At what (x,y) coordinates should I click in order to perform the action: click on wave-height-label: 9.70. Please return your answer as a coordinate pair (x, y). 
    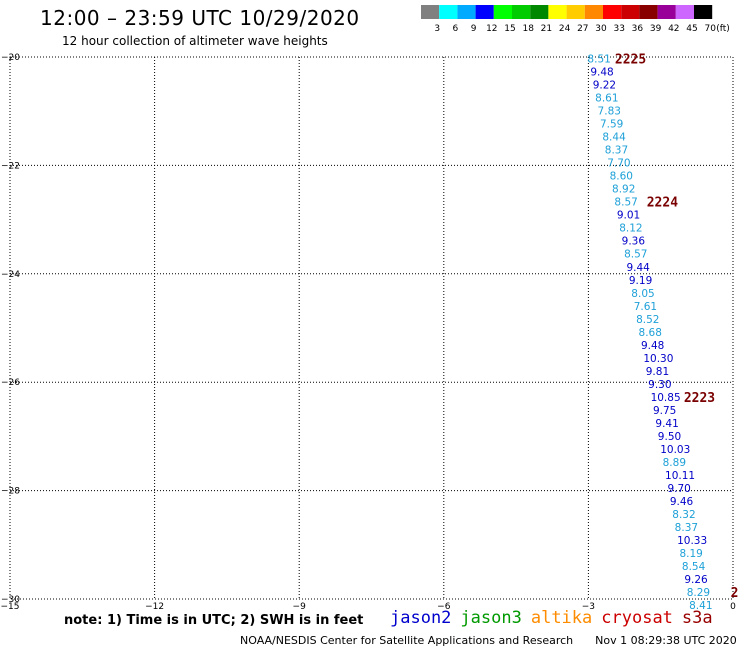
    Looking at the image, I should click on (678, 489).